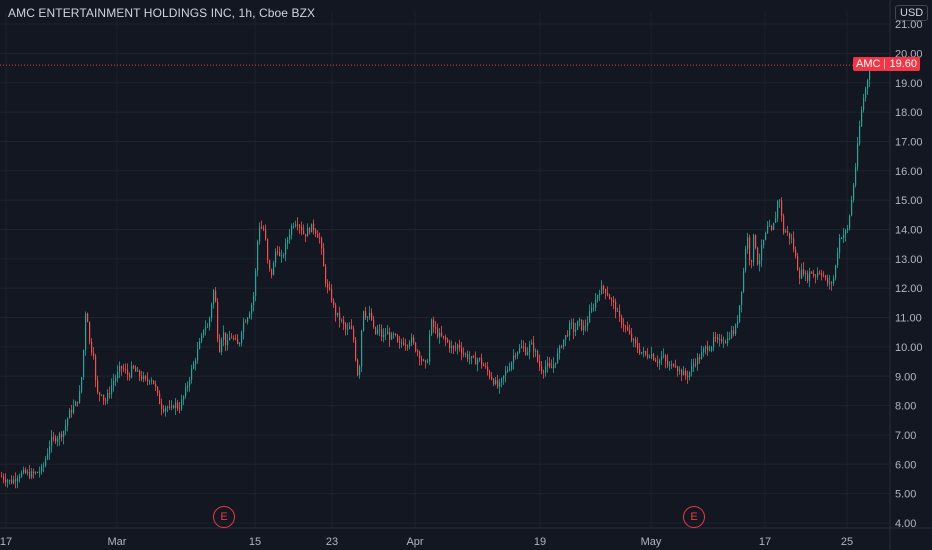 Image resolution: width=932 pixels, height=550 pixels. What do you see at coordinates (694, 517) in the screenshot?
I see `earnings-marker-2: E` at bounding box center [694, 517].